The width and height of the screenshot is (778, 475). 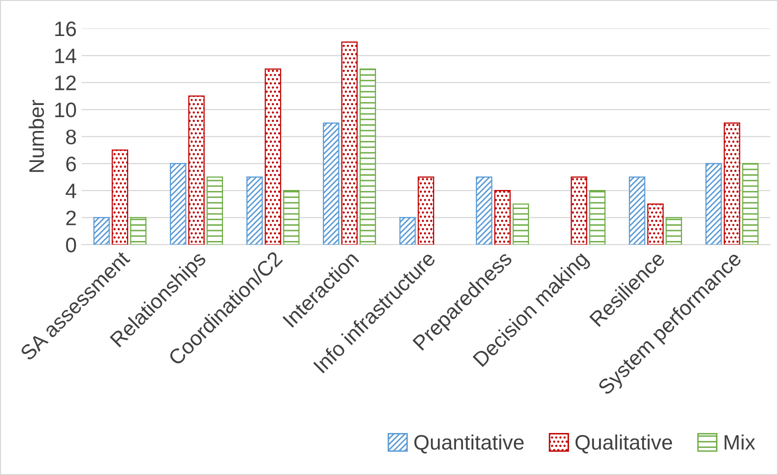 I want to click on y-tick-label: 10, so click(x=65, y=110).